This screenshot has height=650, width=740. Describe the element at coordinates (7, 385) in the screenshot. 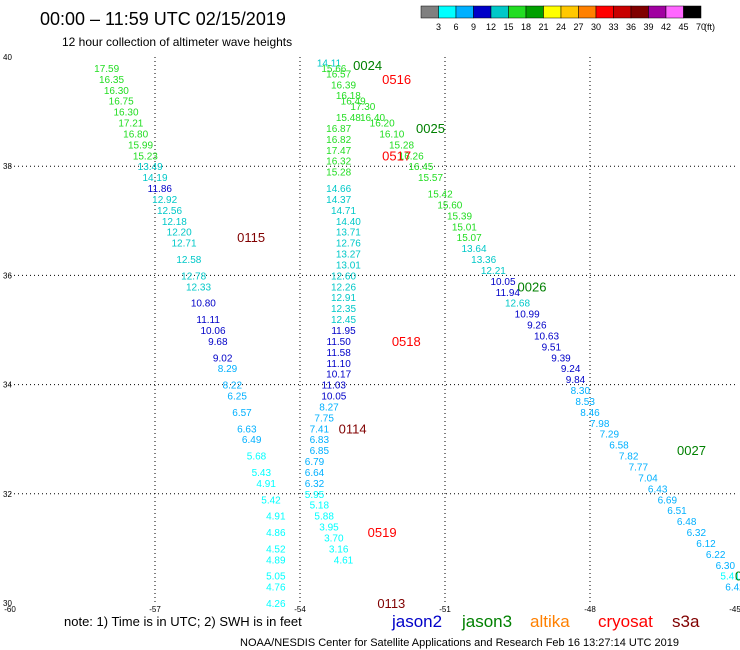

I see `lat-tick-label: 34` at that location.